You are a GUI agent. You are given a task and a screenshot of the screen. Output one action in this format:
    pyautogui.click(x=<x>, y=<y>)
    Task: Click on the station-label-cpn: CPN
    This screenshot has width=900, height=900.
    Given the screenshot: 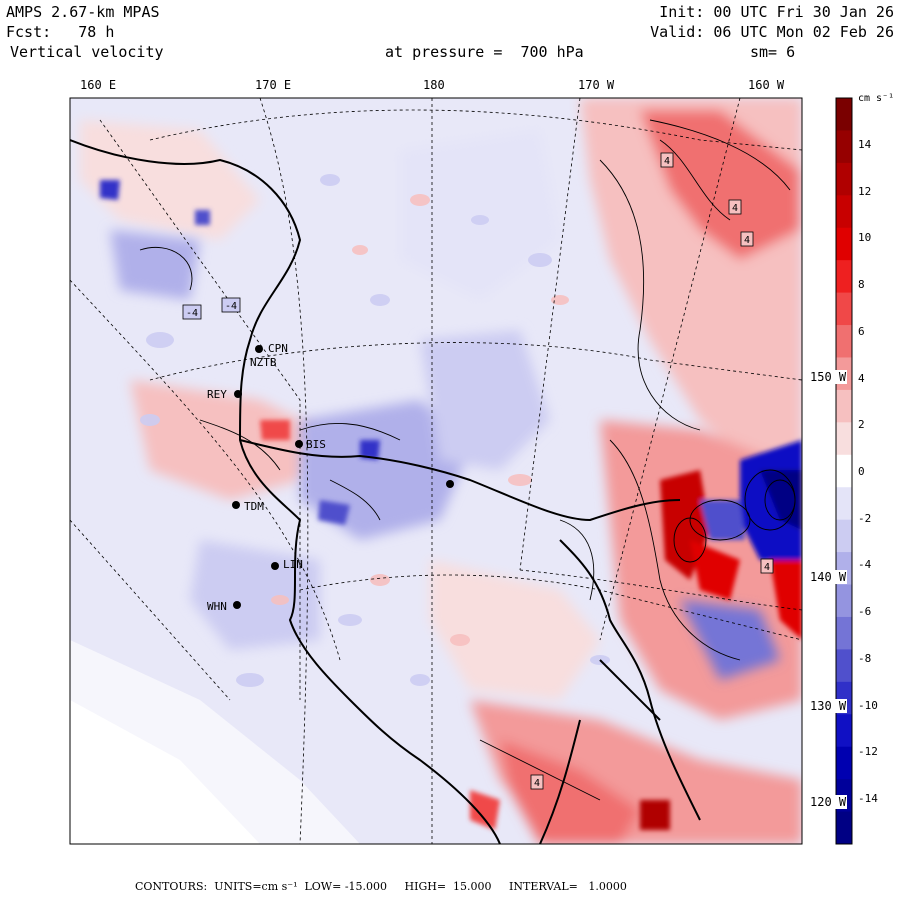 What is the action you would take?
    pyautogui.click(x=278, y=348)
    